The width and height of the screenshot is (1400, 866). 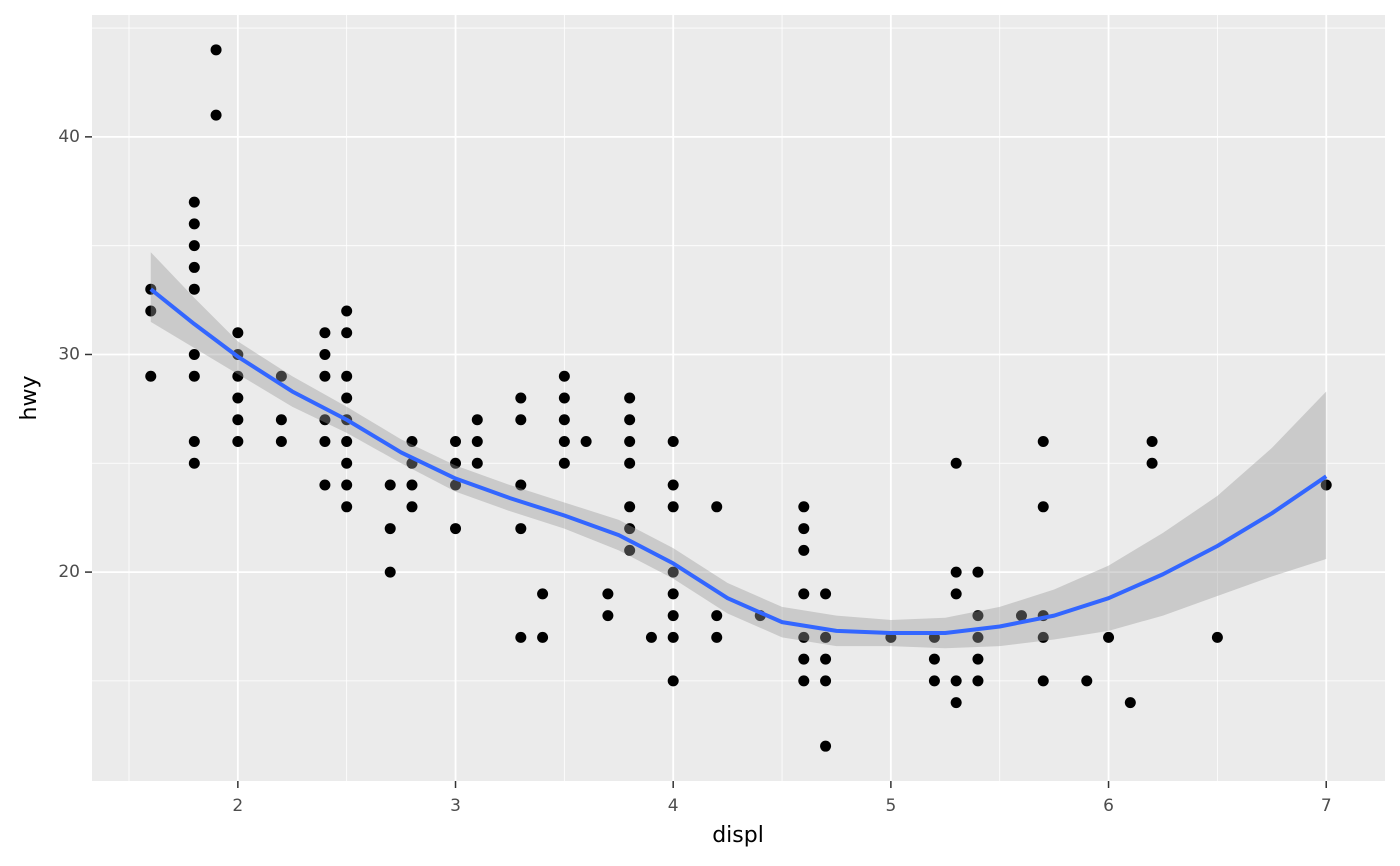 What do you see at coordinates (1108, 806) in the screenshot?
I see `x-tick-label: 6` at bounding box center [1108, 806].